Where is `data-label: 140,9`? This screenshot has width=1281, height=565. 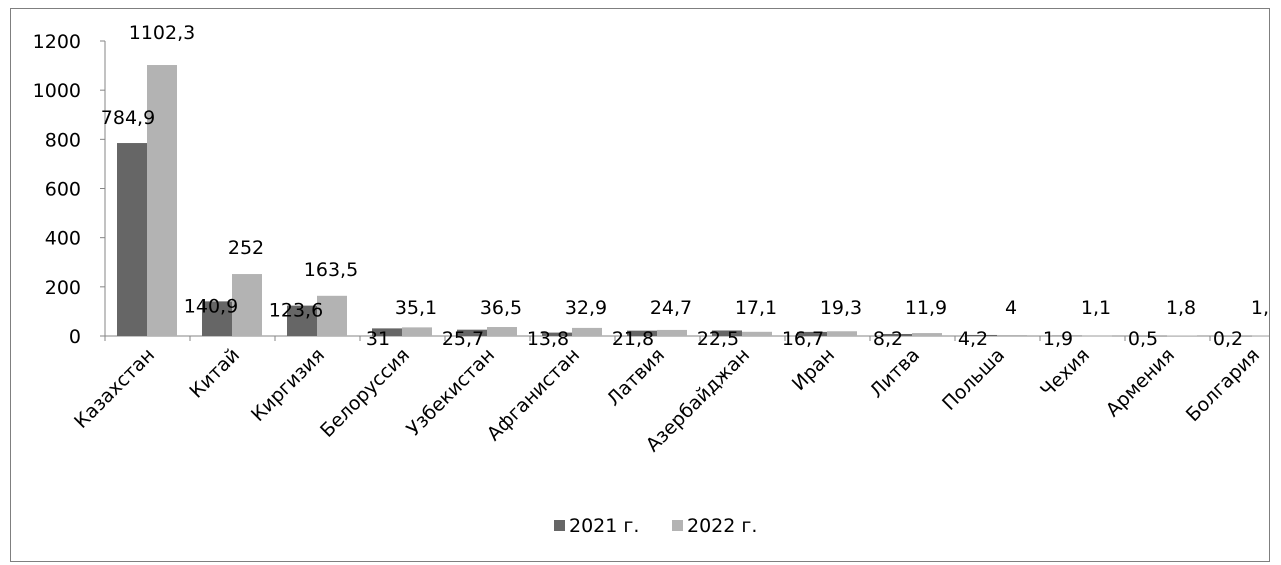
data-label: 140,9 is located at coordinates (211, 306).